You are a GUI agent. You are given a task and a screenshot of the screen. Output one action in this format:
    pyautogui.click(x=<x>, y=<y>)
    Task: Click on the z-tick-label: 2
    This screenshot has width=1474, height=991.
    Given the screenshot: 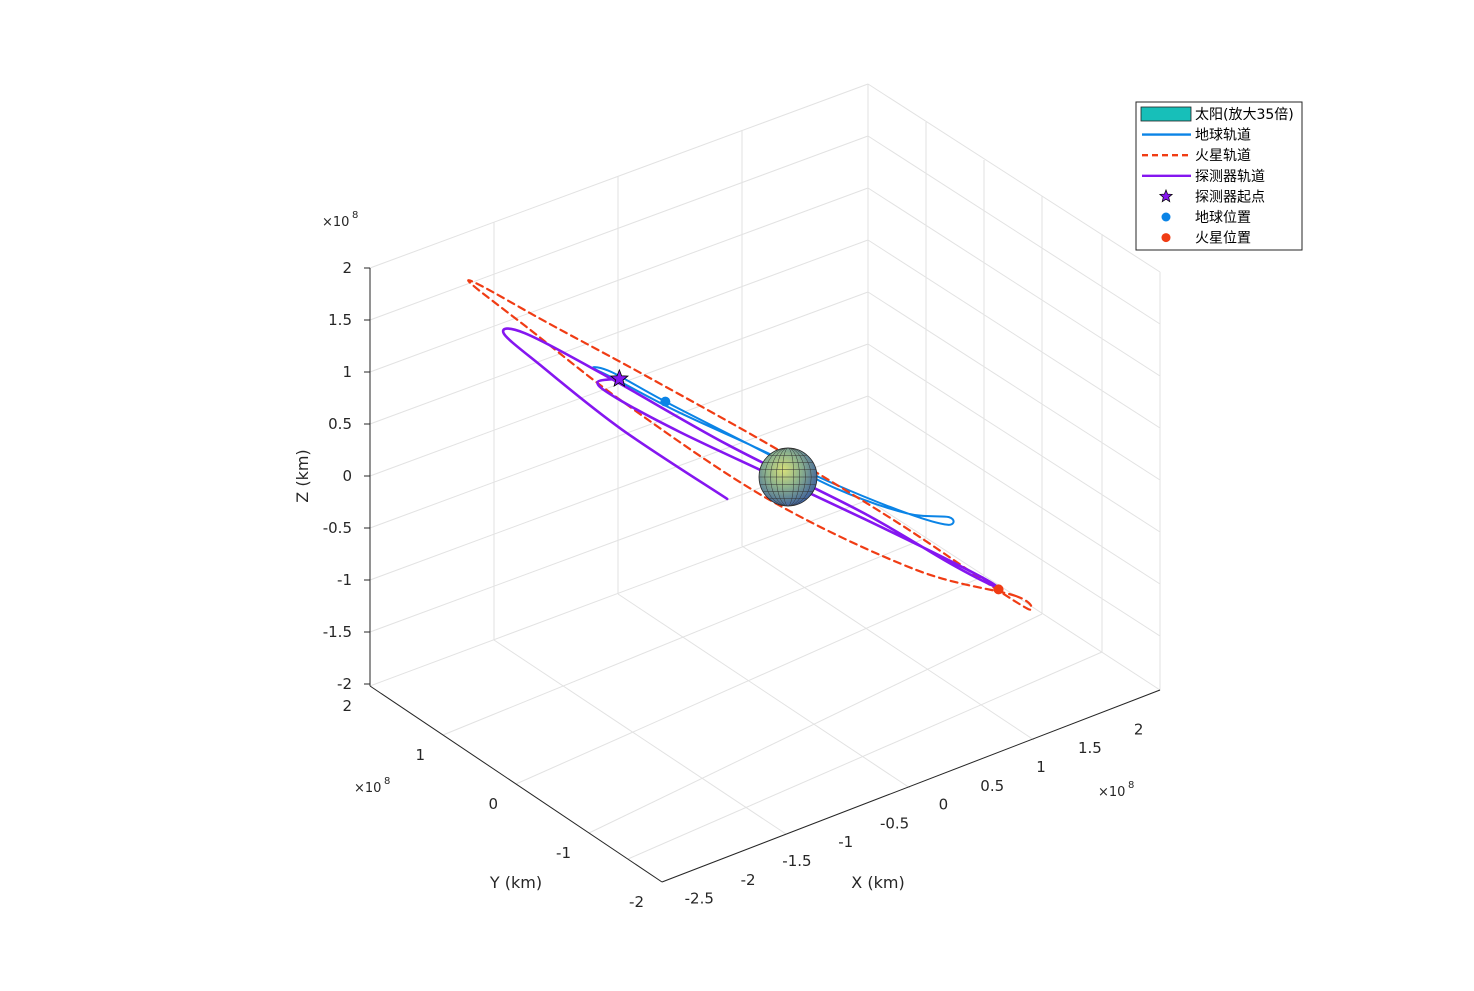 What is the action you would take?
    pyautogui.click(x=347, y=268)
    